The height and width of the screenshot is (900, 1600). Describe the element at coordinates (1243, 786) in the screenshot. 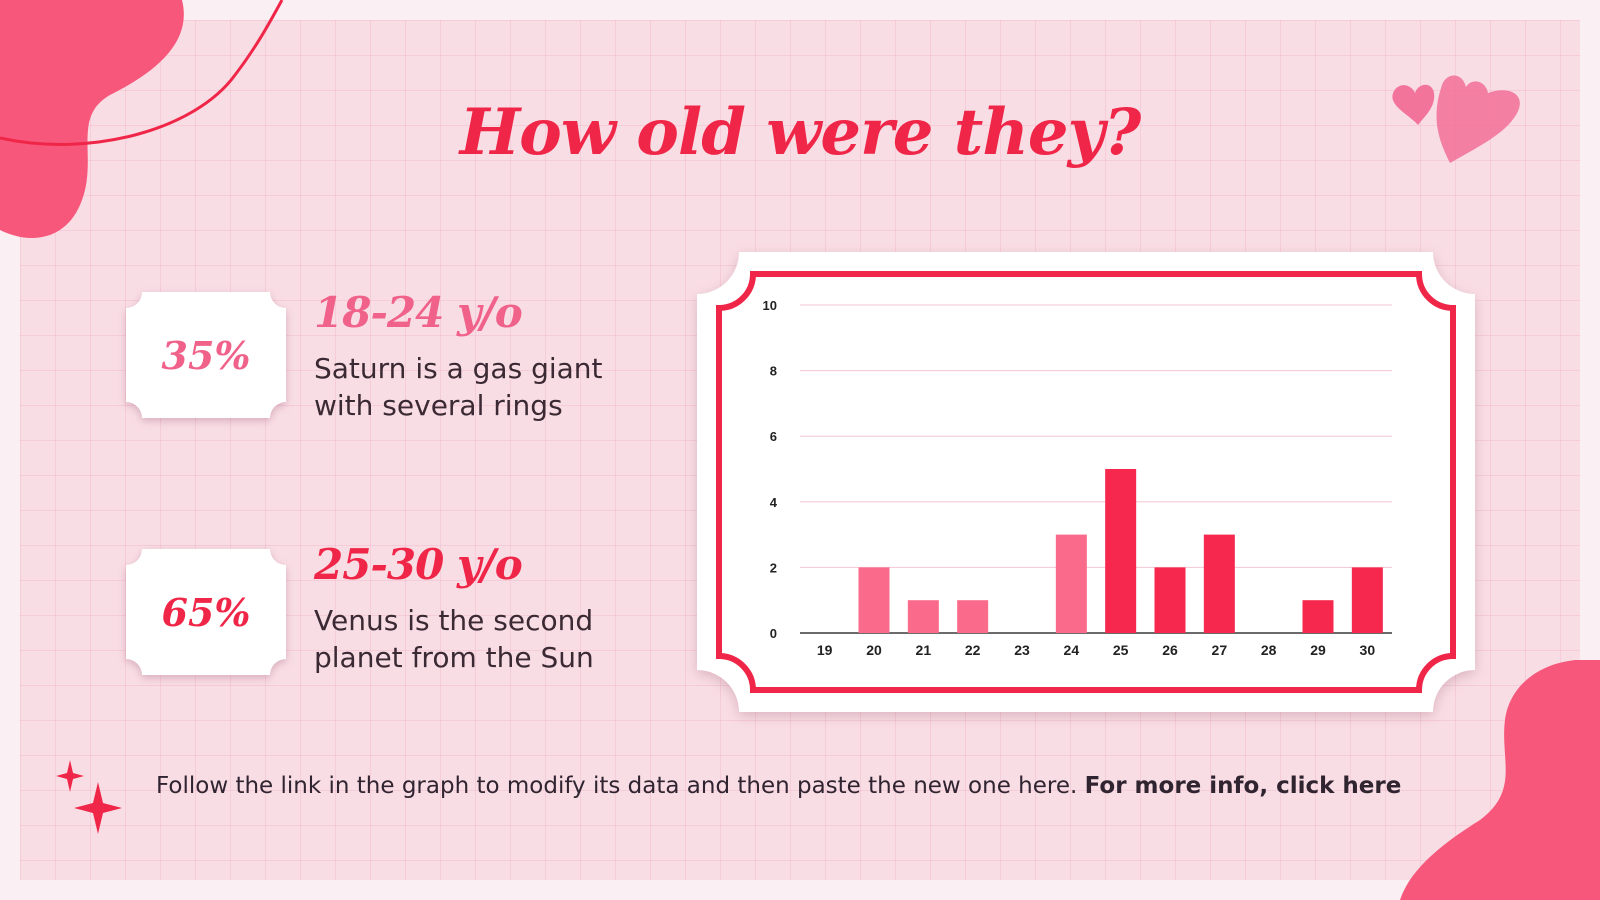

I see `more-info-link: For more info, click here` at that location.